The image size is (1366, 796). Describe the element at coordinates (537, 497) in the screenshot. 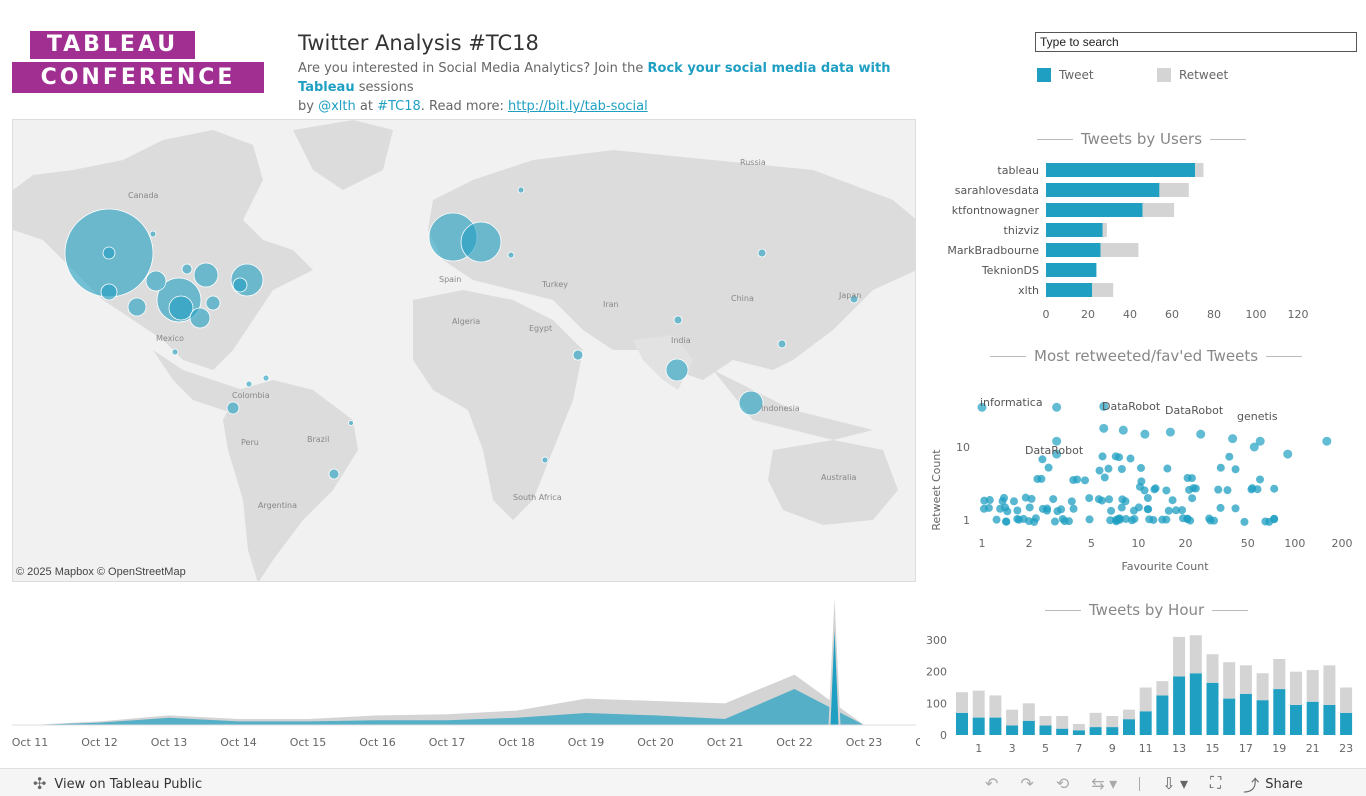

I see `map-label-south-africa: South Africa` at that location.